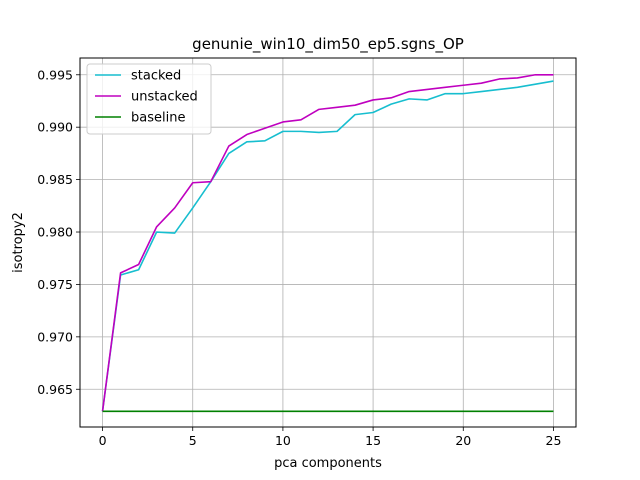 The width and height of the screenshot is (640, 480). What do you see at coordinates (164, 97) in the screenshot?
I see `legend-label-unstacked: unstacked` at bounding box center [164, 97].